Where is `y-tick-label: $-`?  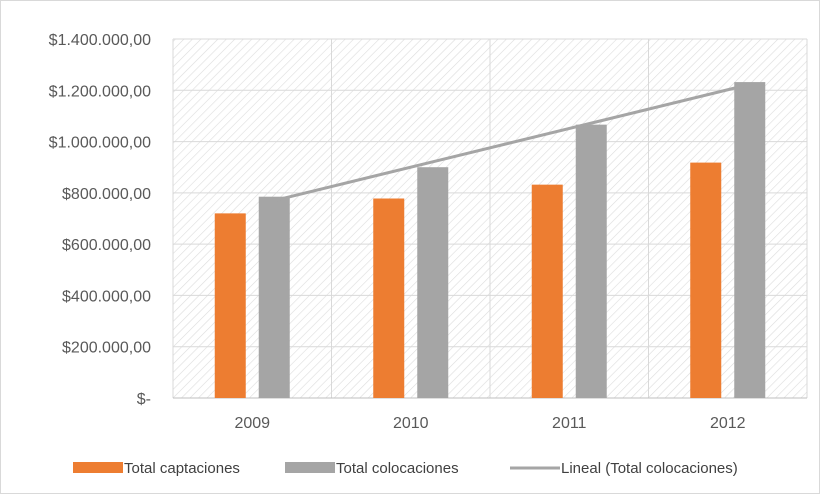 y-tick-label: $- is located at coordinates (144, 399).